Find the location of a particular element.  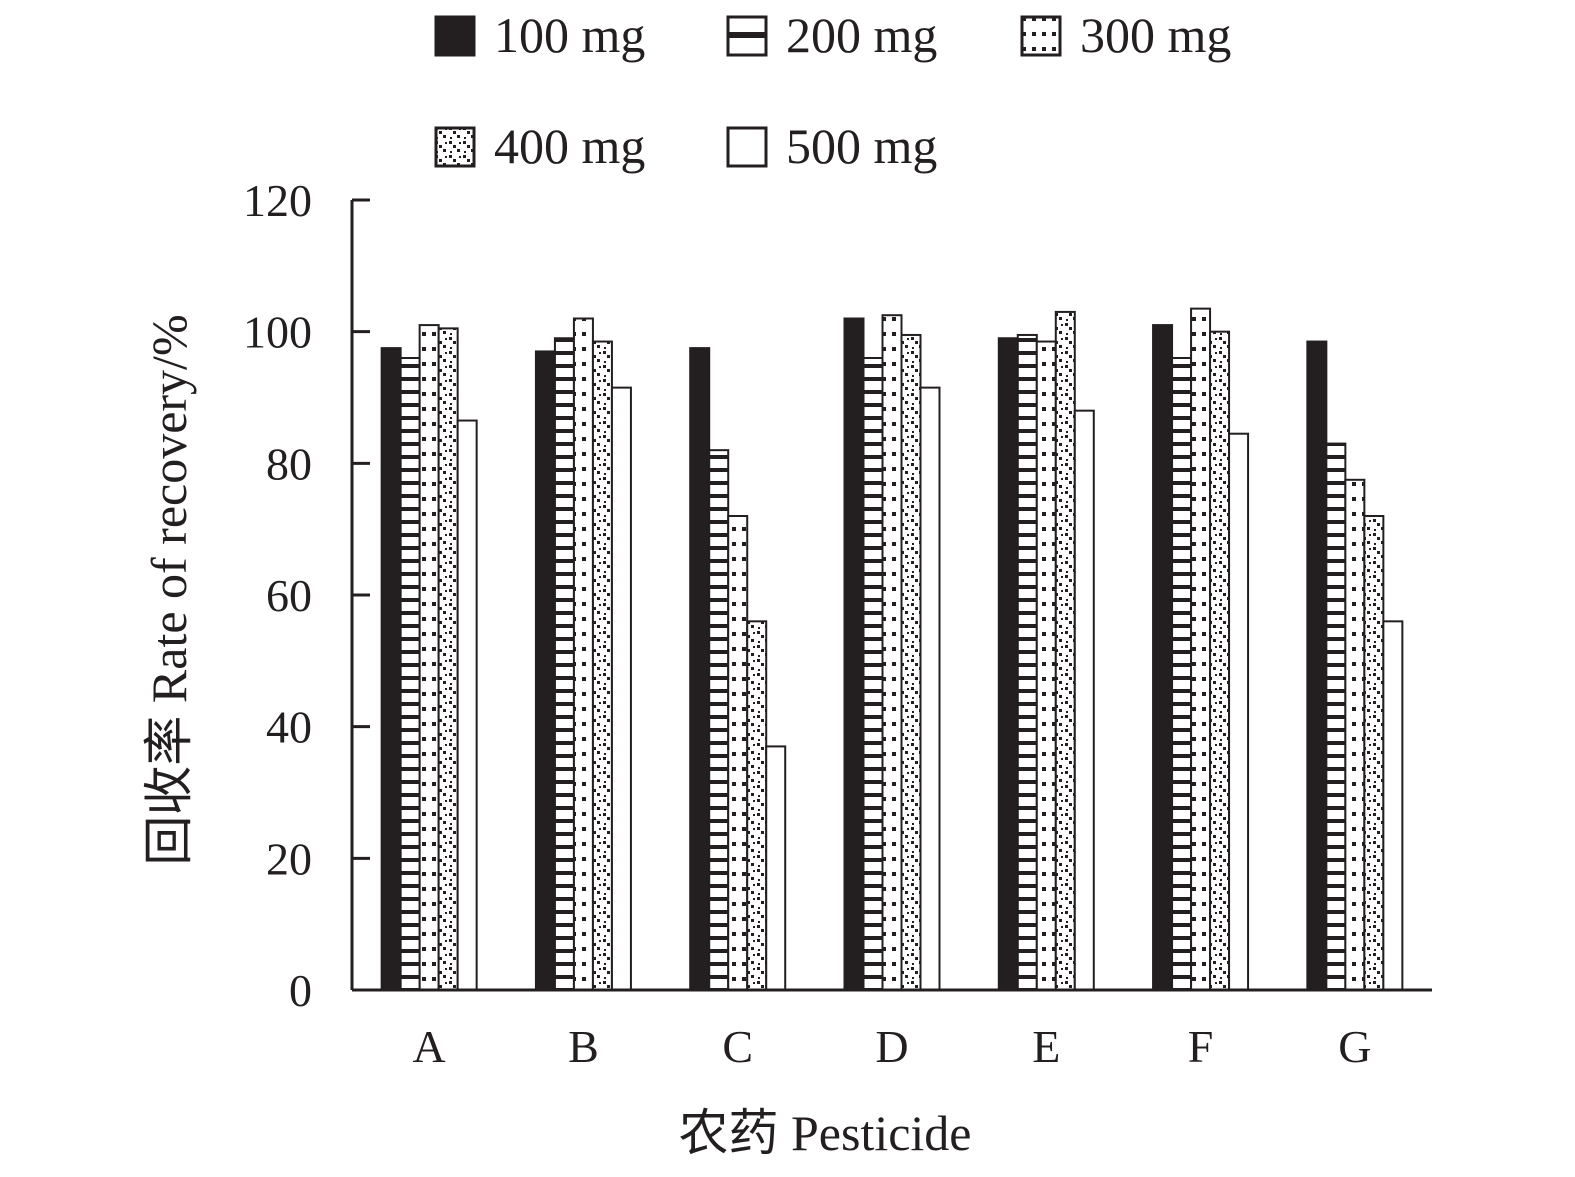

x-tick-label-D: D is located at coordinates (891, 1046).